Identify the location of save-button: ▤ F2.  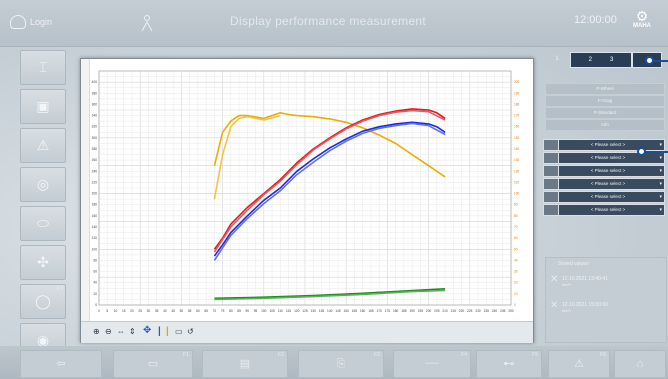
(245, 364).